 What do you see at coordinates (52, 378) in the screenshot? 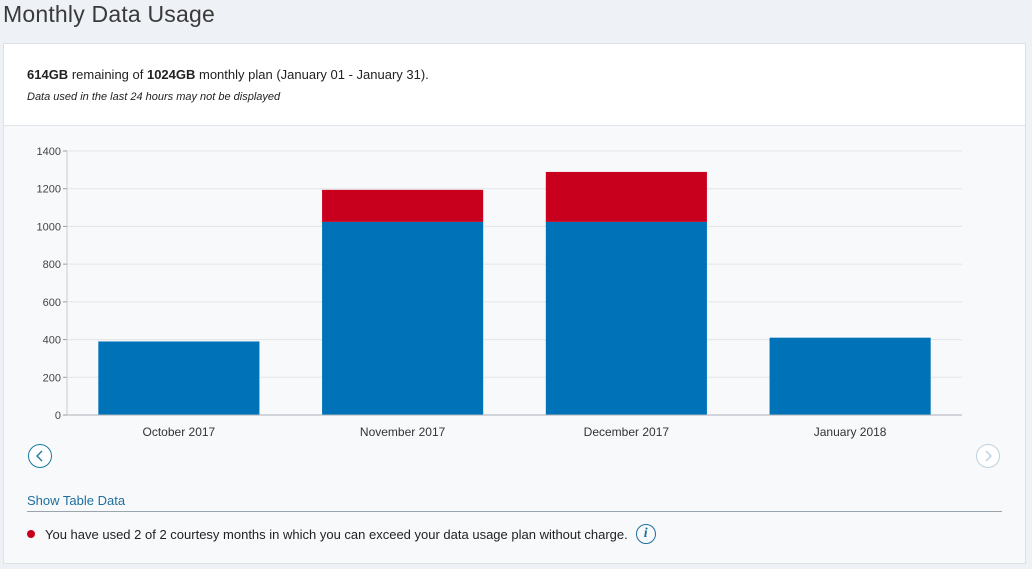
I see `y-tick-label: 200` at bounding box center [52, 378].